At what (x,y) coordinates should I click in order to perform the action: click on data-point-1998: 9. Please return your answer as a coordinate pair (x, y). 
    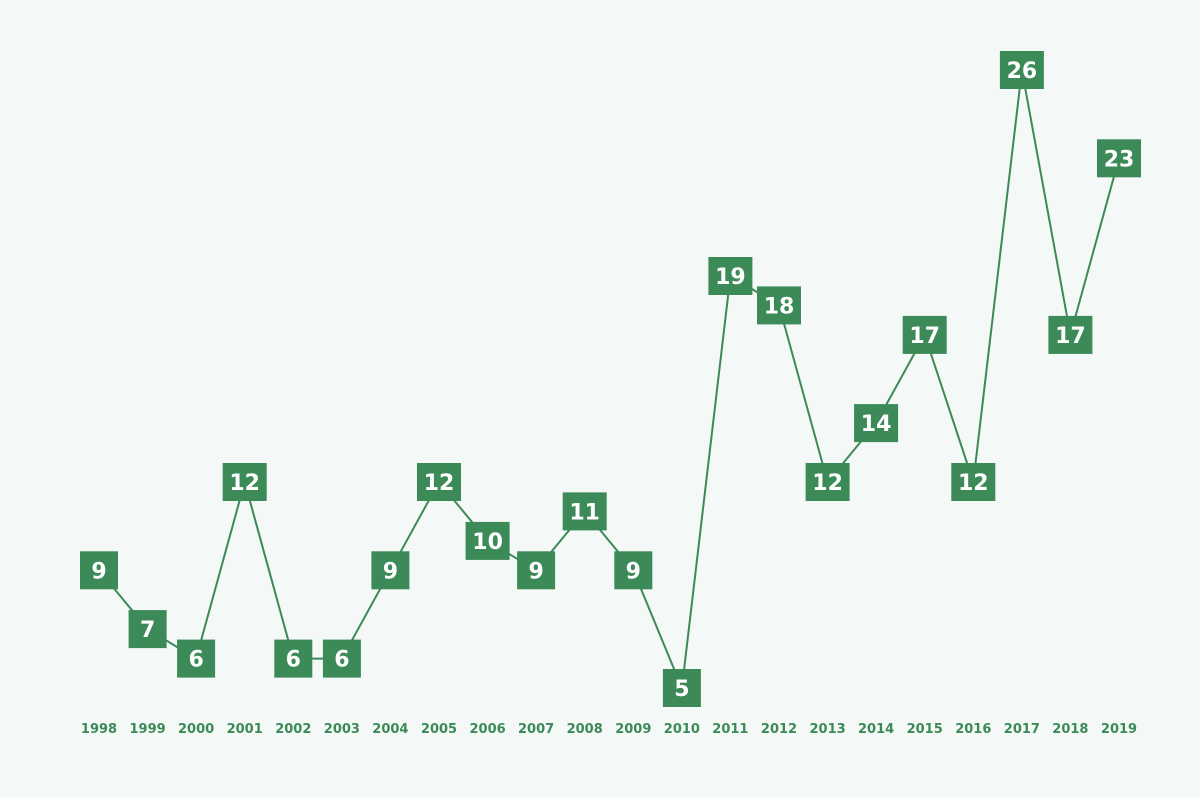
    Looking at the image, I should click on (99, 570).